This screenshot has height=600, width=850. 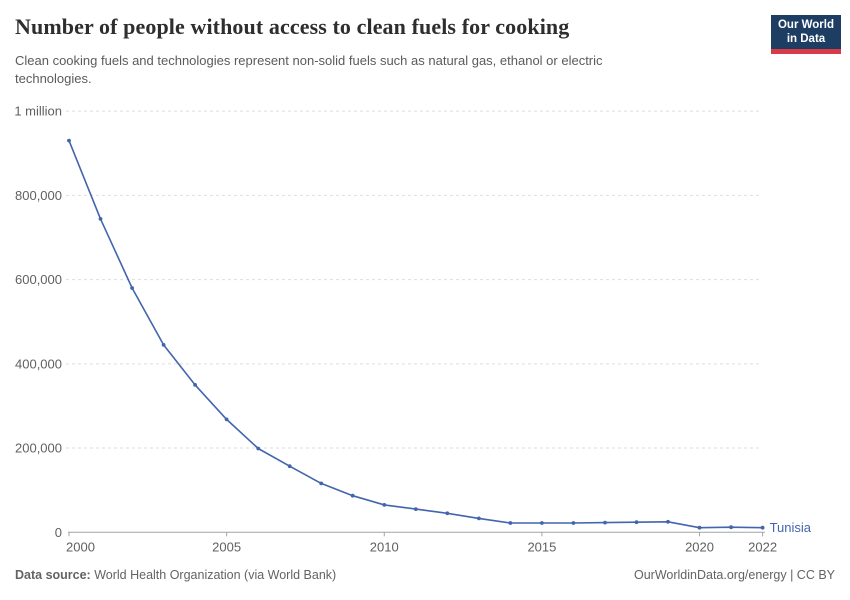 What do you see at coordinates (38, 195) in the screenshot?
I see `y-tick-label: 800,000` at bounding box center [38, 195].